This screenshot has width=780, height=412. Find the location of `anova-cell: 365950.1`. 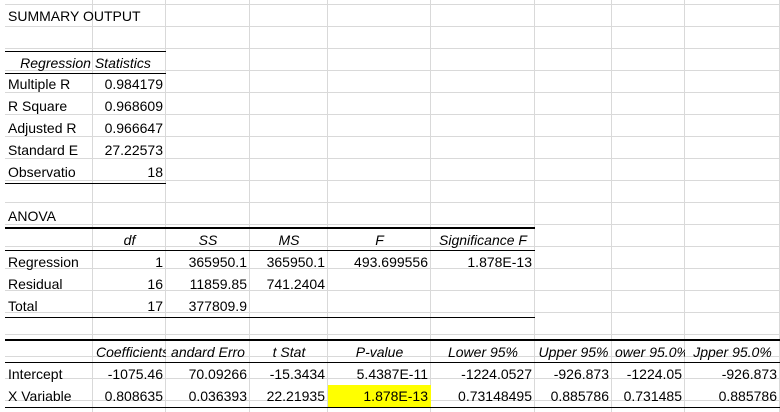

anova-cell: 365950.1 is located at coordinates (295, 262).